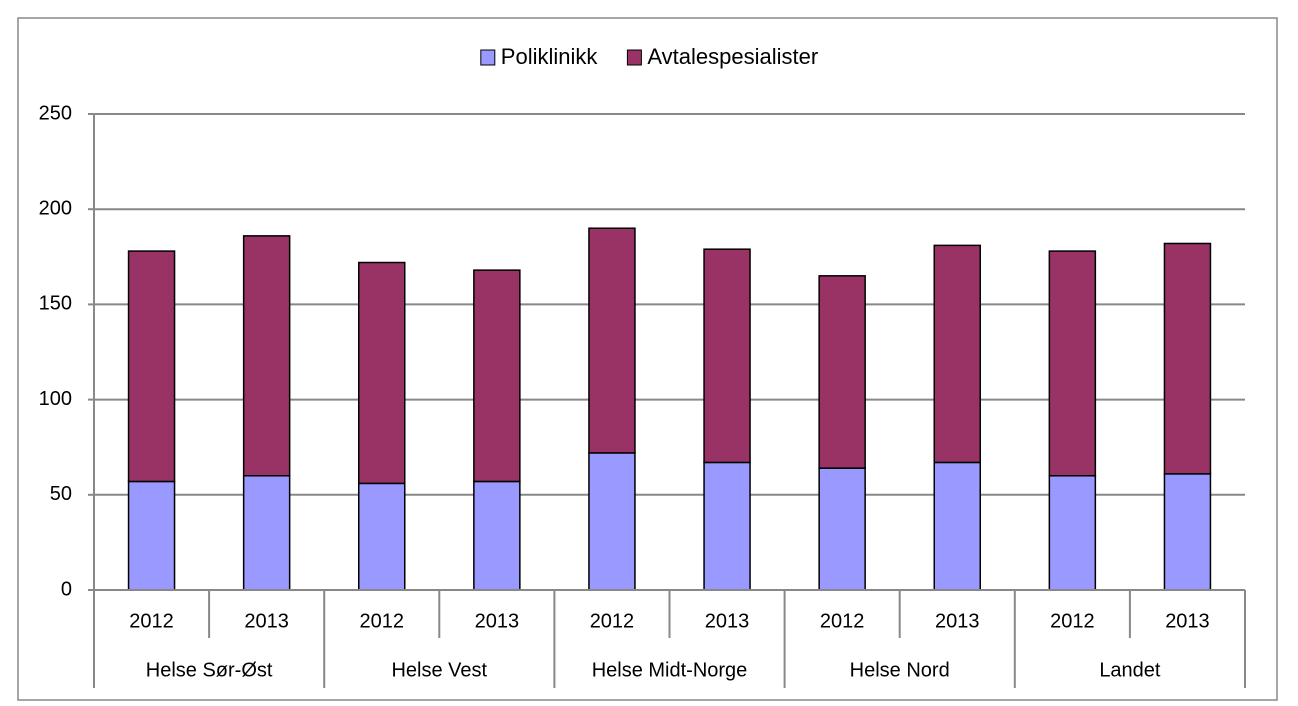 Image resolution: width=1298 pixels, height=706 pixels. Describe the element at coordinates (55, 304) in the screenshot. I see `y-tick-label: 150` at that location.